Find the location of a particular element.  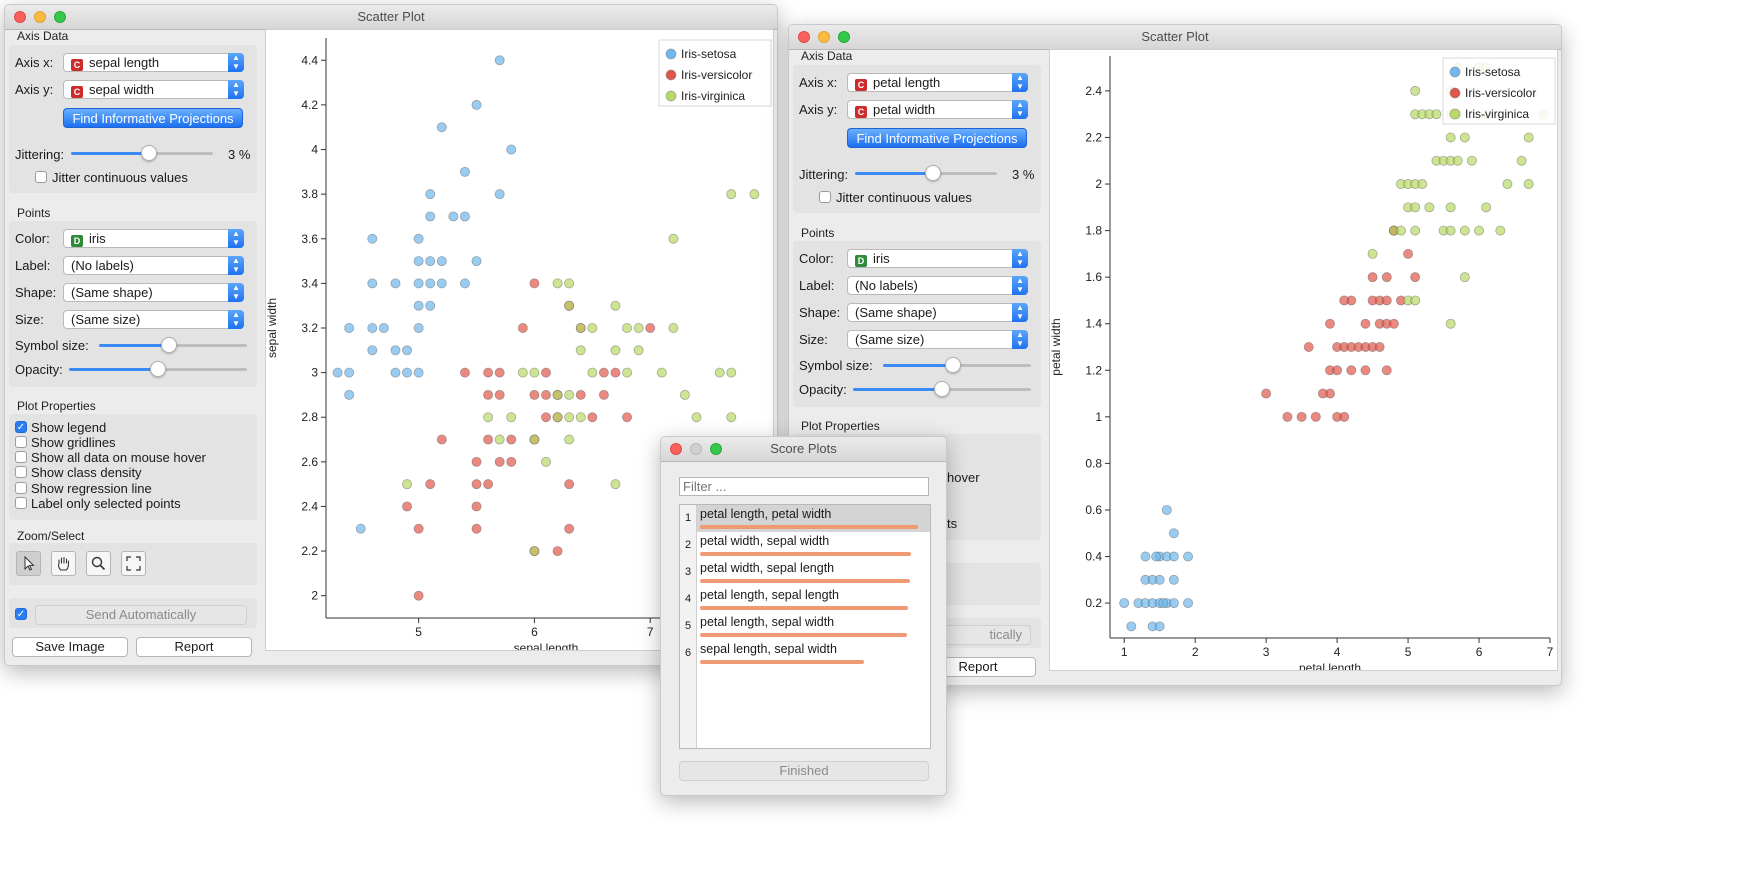

row-label: petal width, sepal width is located at coordinates (765, 541).